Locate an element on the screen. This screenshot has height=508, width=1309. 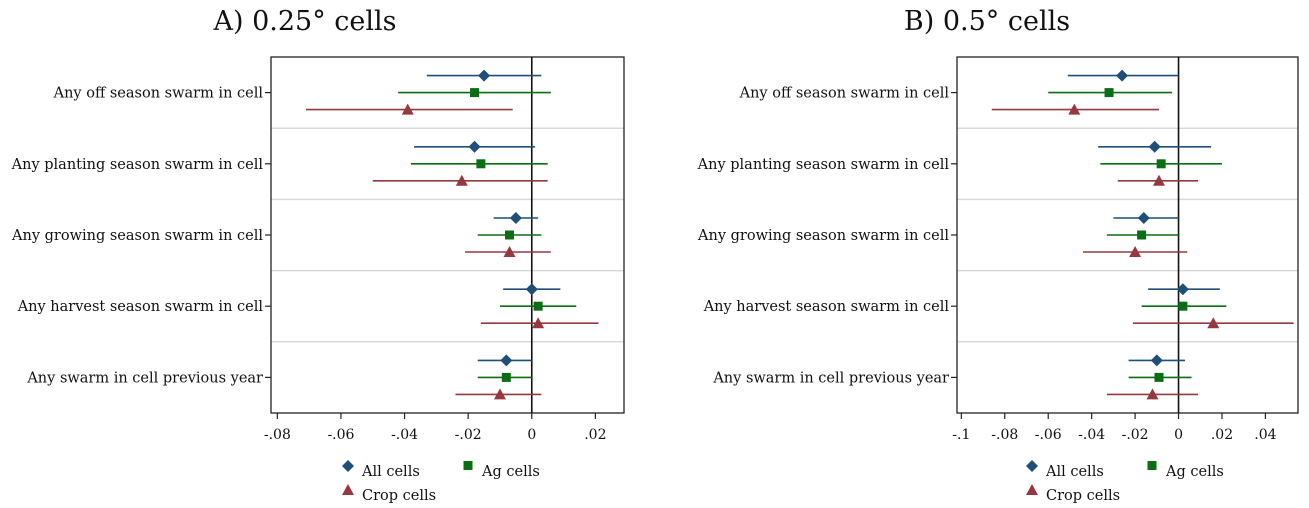
chart-title: A) 0.25° cells is located at coordinates (304, 21).